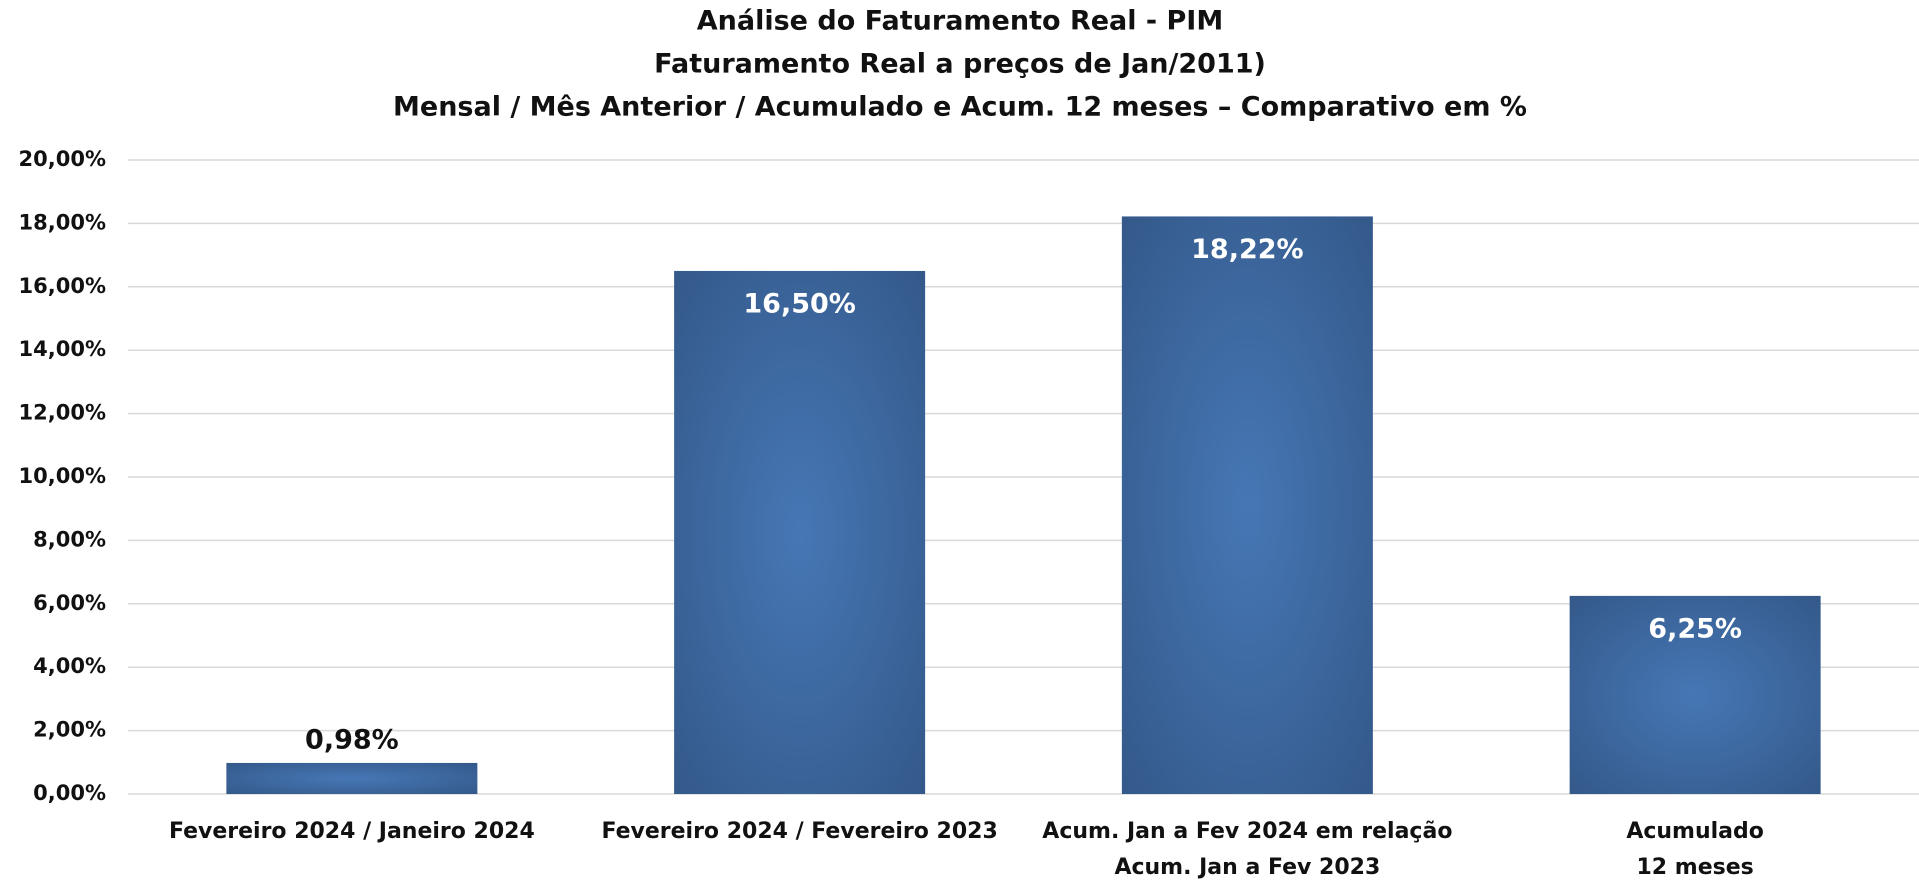 The height and width of the screenshot is (885, 1919). What do you see at coordinates (352, 739) in the screenshot?
I see `value-label: 0,98%` at bounding box center [352, 739].